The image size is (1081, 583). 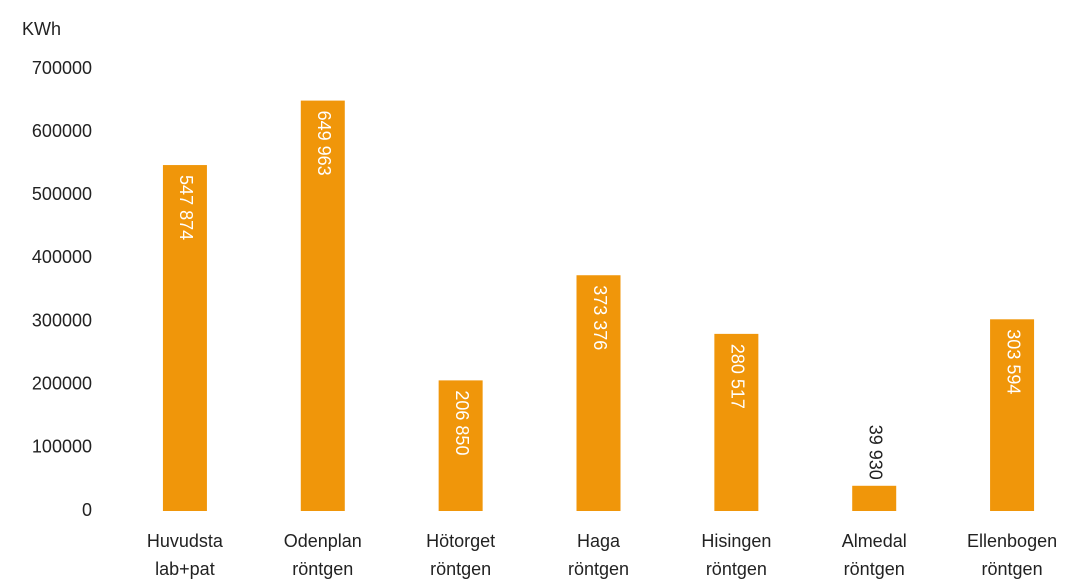 I want to click on value-label: 280 517, so click(x=738, y=376).